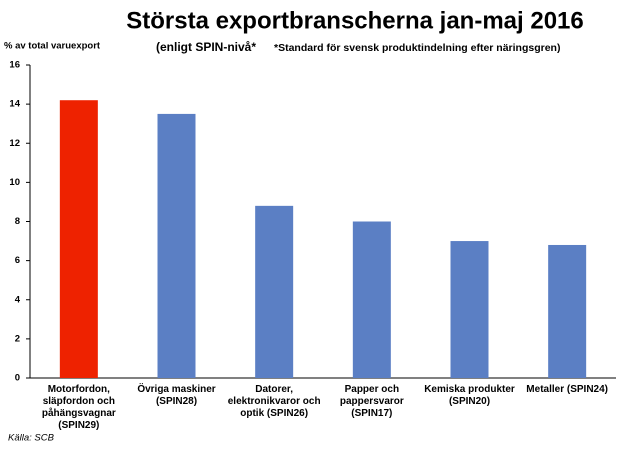 This screenshot has width=638, height=450. Describe the element at coordinates (355, 20) in the screenshot. I see `chart-title: Största exportbranscherna jan-maj 2016` at that location.